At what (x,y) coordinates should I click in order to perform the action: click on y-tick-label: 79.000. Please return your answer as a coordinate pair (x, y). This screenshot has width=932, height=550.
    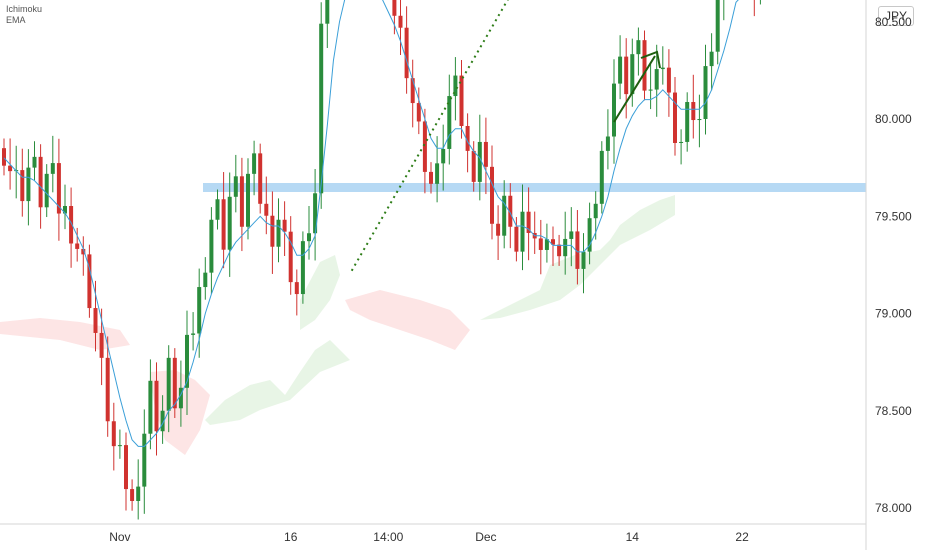
    Looking at the image, I should click on (893, 314).